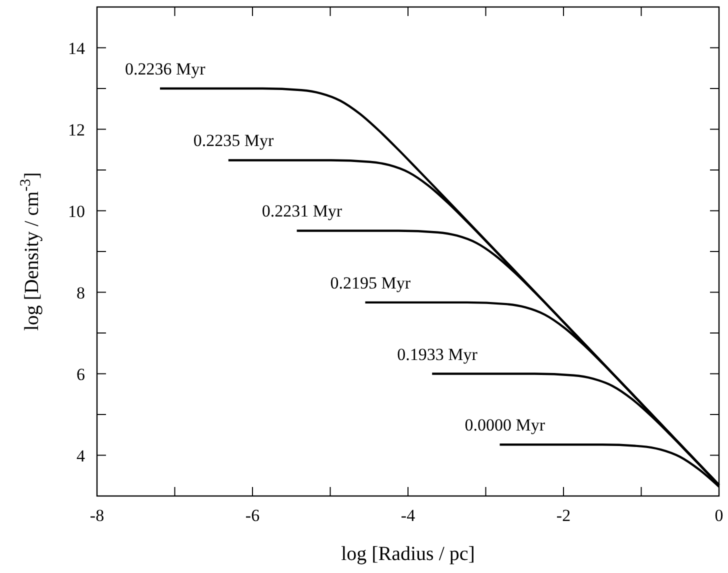 The width and height of the screenshot is (728, 573). What do you see at coordinates (719, 515) in the screenshot?
I see `x-tick-label: 0` at bounding box center [719, 515].